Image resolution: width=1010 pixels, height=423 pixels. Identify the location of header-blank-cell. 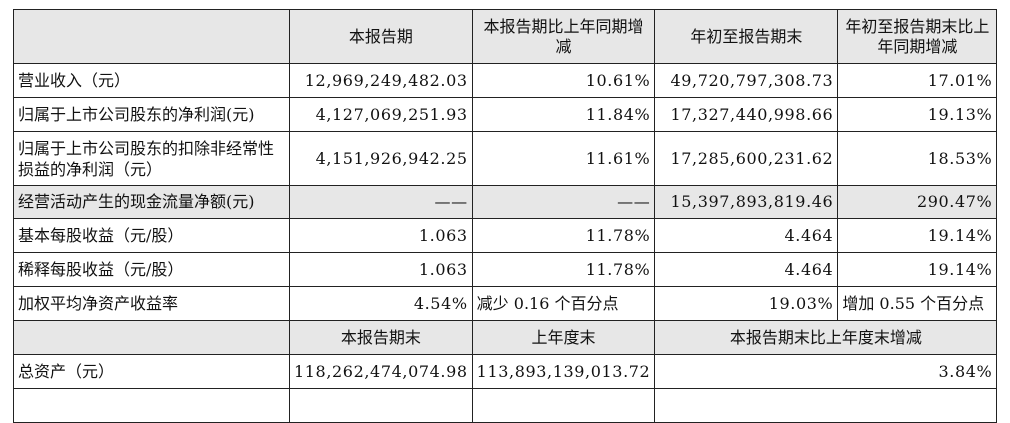
(151, 36).